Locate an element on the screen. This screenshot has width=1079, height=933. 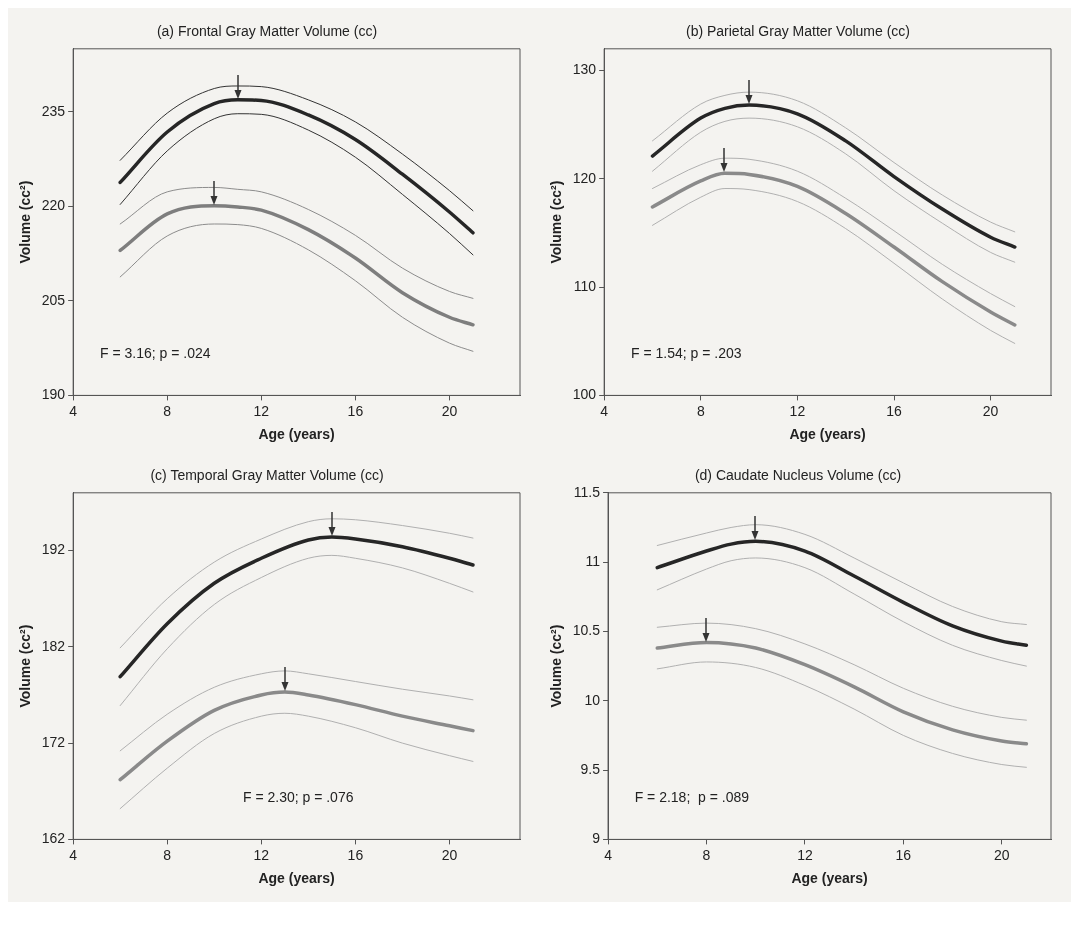
y-tick-label: 182 is located at coordinates (53, 645).